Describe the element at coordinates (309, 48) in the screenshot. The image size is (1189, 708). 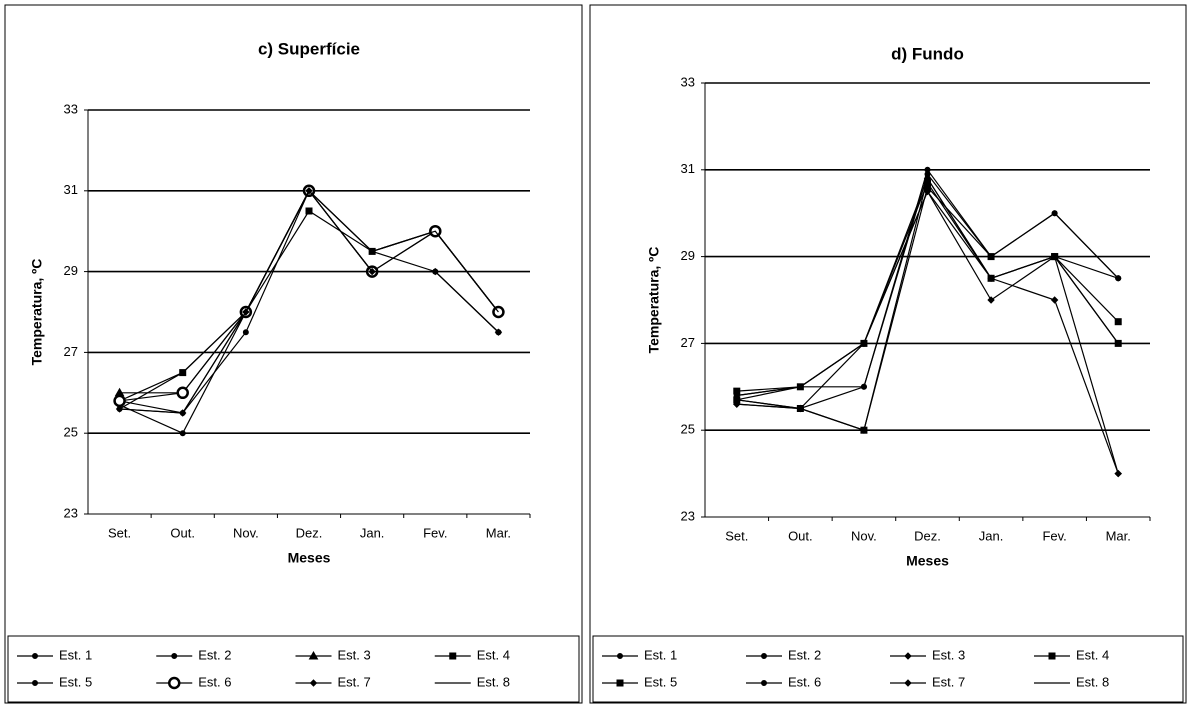
I see `chart-title: c) Superfície` at that location.